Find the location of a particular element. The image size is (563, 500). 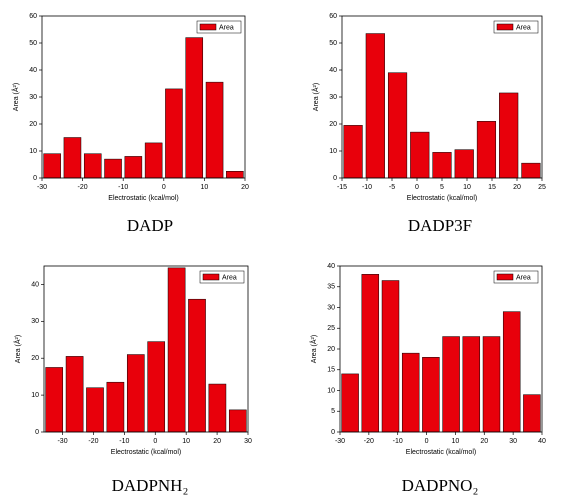

y-tick-label: 25 is located at coordinates (331, 328).